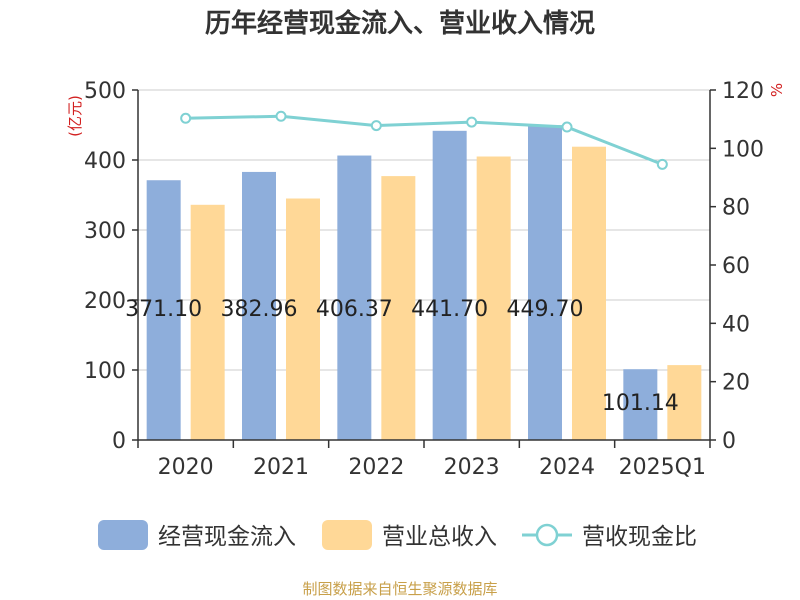 The width and height of the screenshot is (800, 600). I want to click on bar-cash-inflow-2020, so click(163, 310).